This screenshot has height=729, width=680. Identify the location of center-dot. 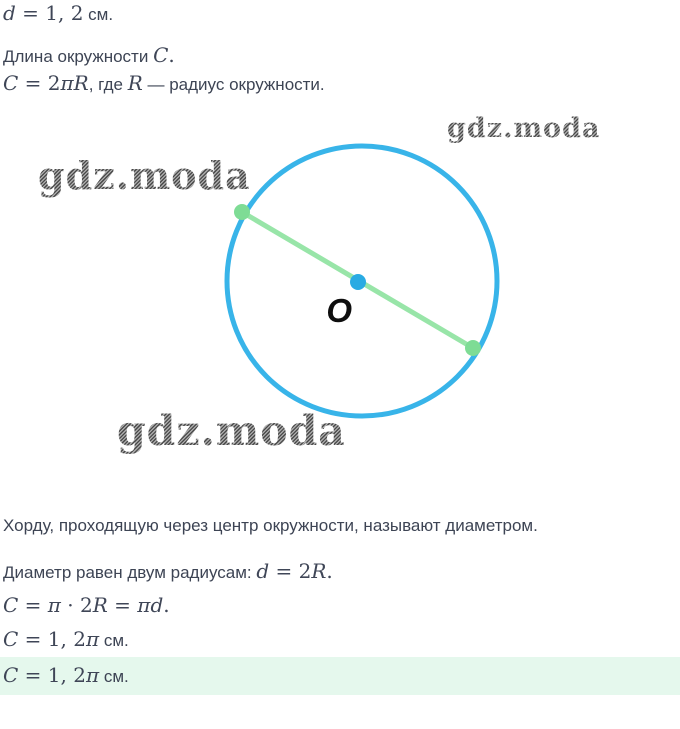
(358, 282).